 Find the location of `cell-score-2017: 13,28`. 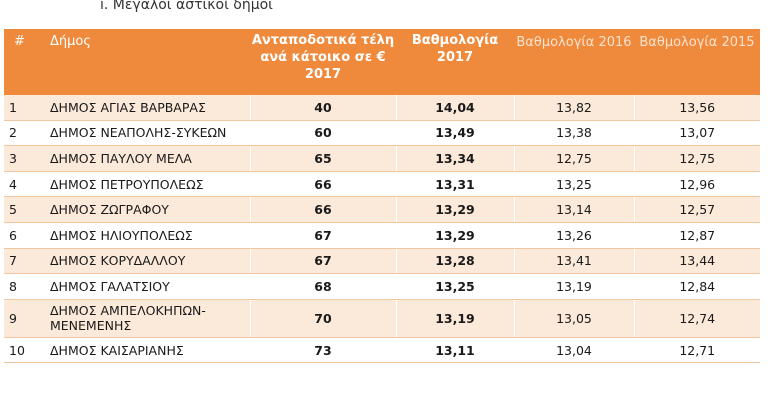

cell-score-2017: 13,28 is located at coordinates (454, 261).